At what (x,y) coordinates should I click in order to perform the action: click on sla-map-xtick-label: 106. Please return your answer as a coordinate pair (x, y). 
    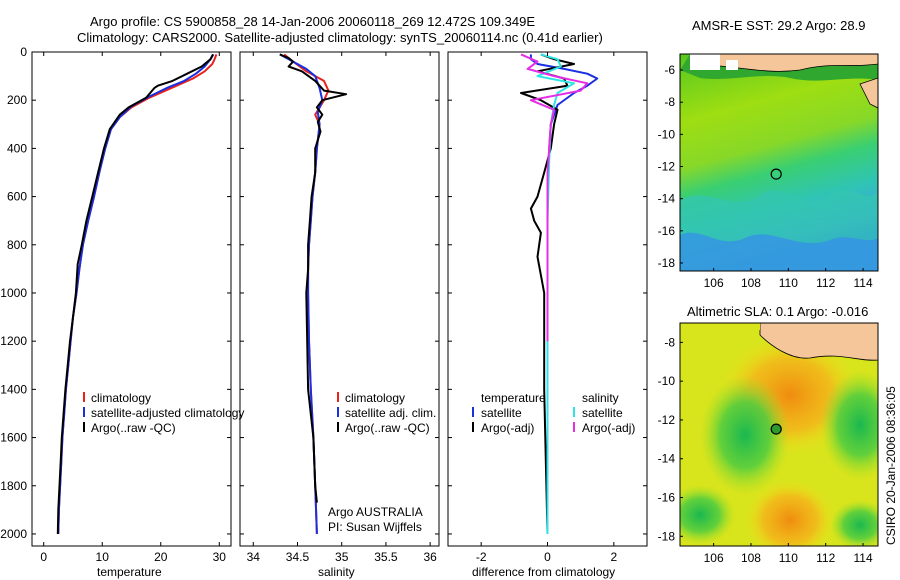
    Looking at the image, I should click on (714, 558).